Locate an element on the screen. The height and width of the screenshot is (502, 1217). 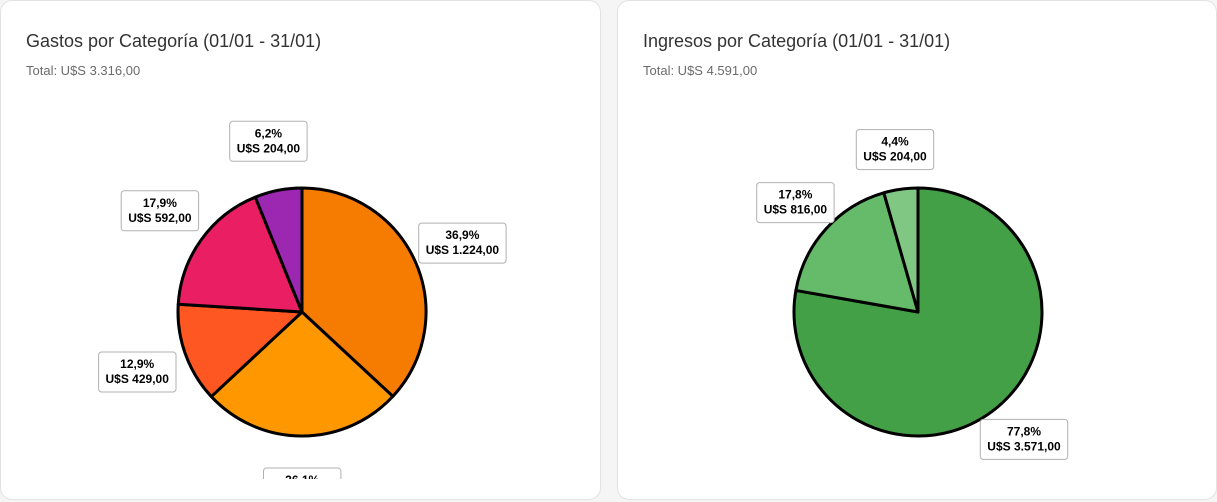
expenses-slice-amount-4: U$S 592,00 is located at coordinates (160, 218).